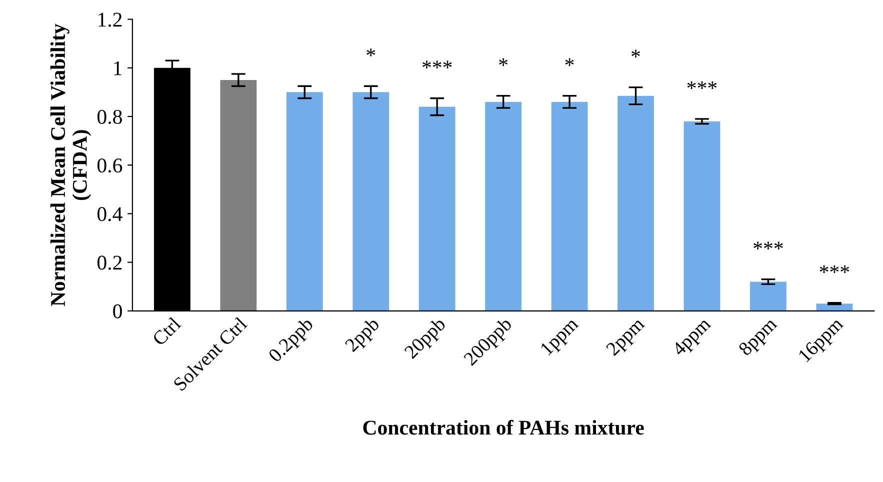 The image size is (883, 482). What do you see at coordinates (363, 336) in the screenshot?
I see `x-tick-label: 2ppb` at bounding box center [363, 336].